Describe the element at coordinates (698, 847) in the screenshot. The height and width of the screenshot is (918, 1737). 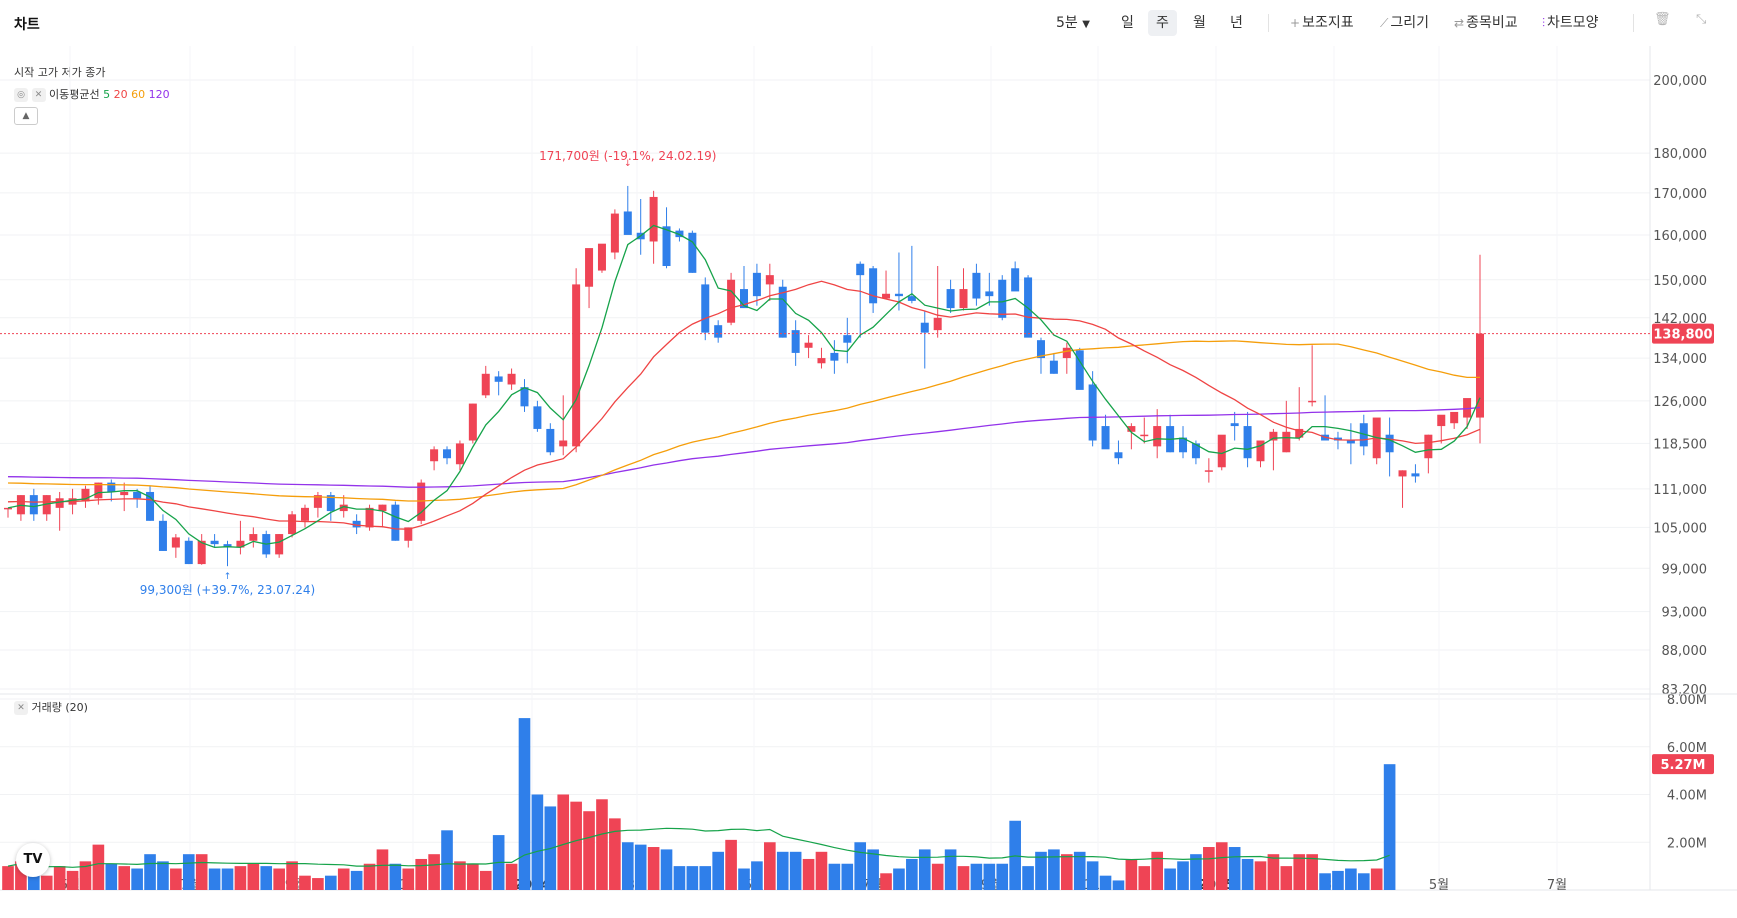
I see `volume-ma-line` at that location.